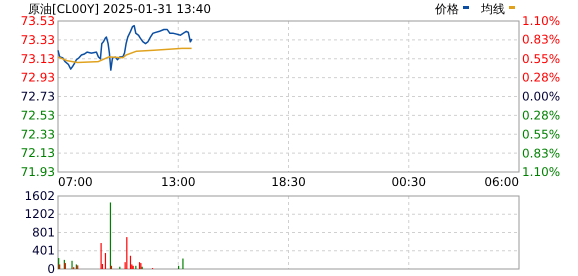 The height and width of the screenshot is (276, 578). I want to click on y-tick-label: 72.53, so click(37, 115).